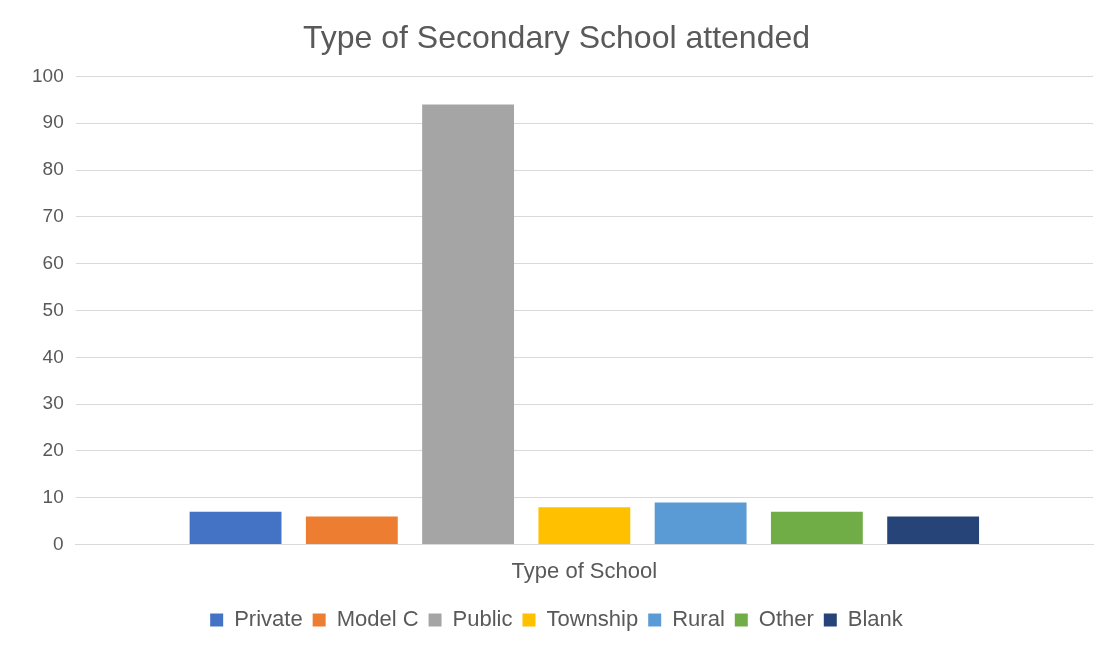 This screenshot has width=1113, height=651. I want to click on legend-label: Blank, so click(875, 619).